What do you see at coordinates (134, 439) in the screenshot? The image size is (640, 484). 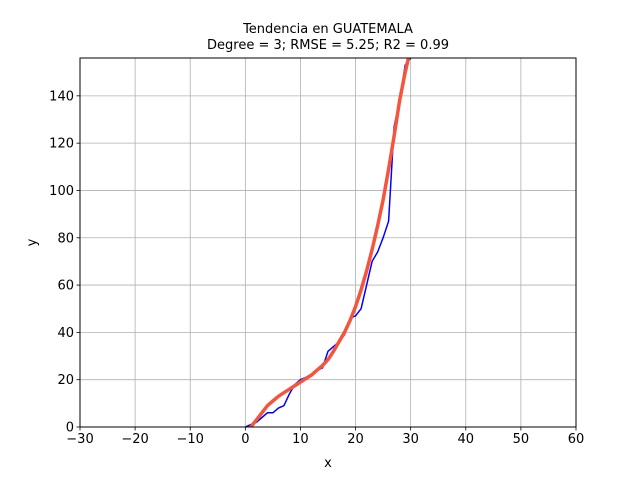 I see `x-tick-label: −20` at bounding box center [134, 439].